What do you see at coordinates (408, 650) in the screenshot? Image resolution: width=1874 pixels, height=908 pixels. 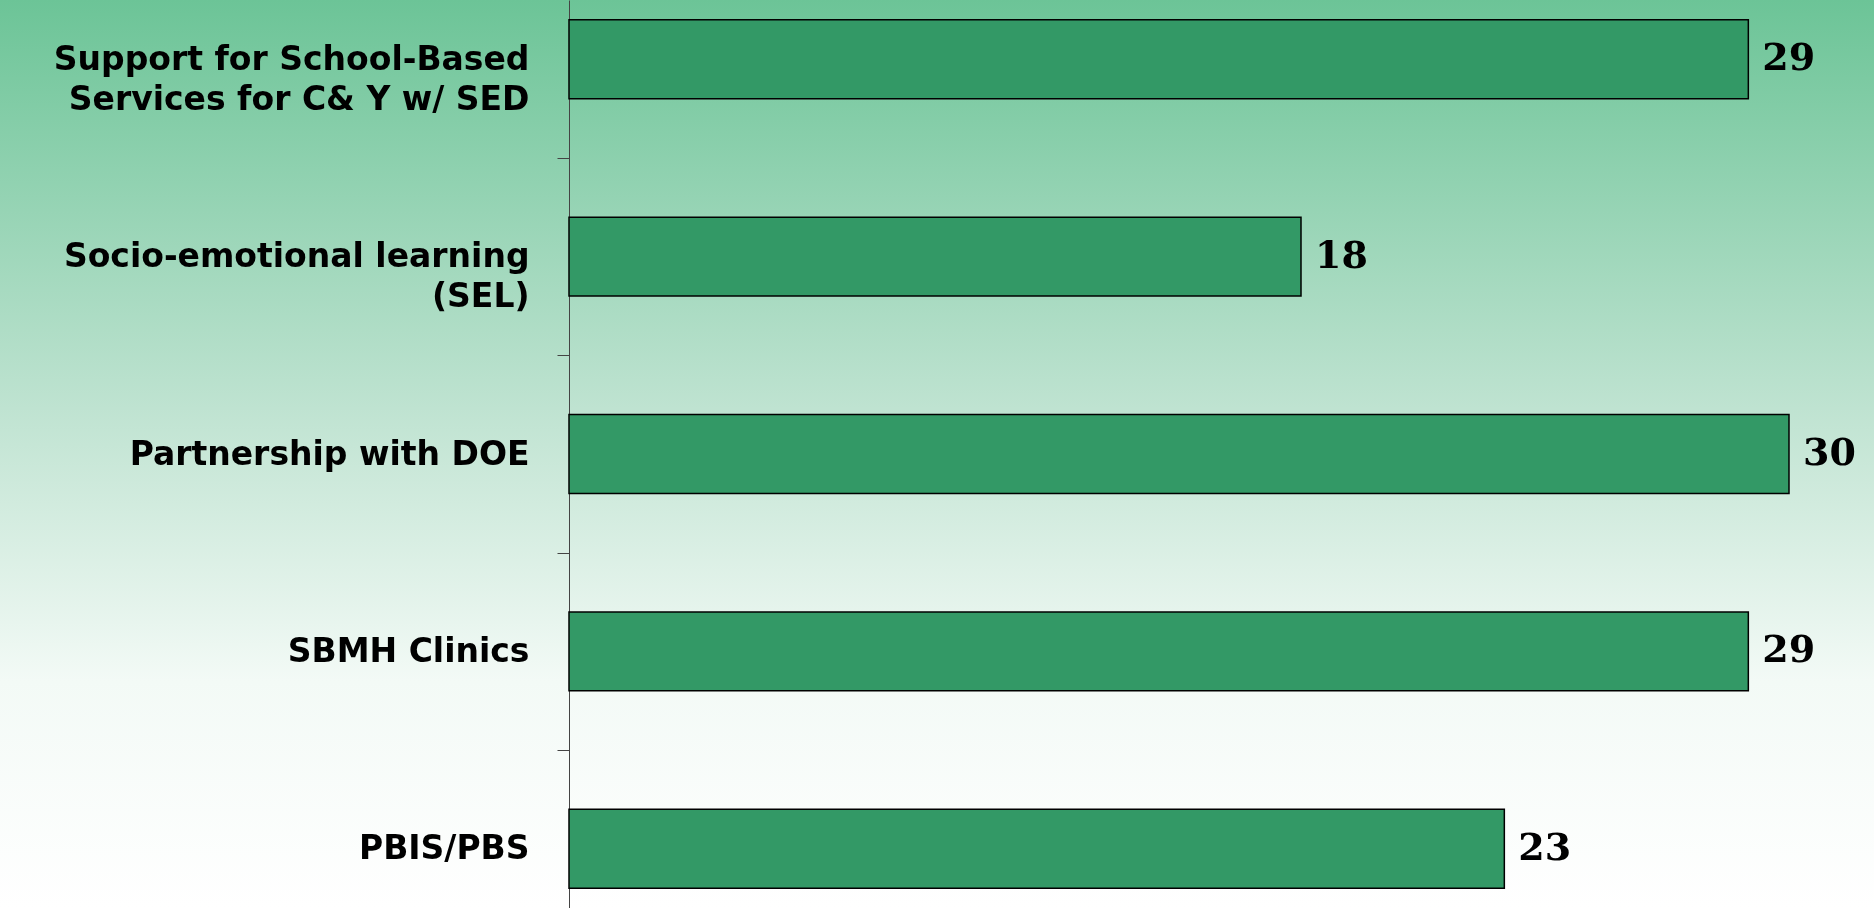 I see `y-tick-label: SBMH Clinics` at bounding box center [408, 650].